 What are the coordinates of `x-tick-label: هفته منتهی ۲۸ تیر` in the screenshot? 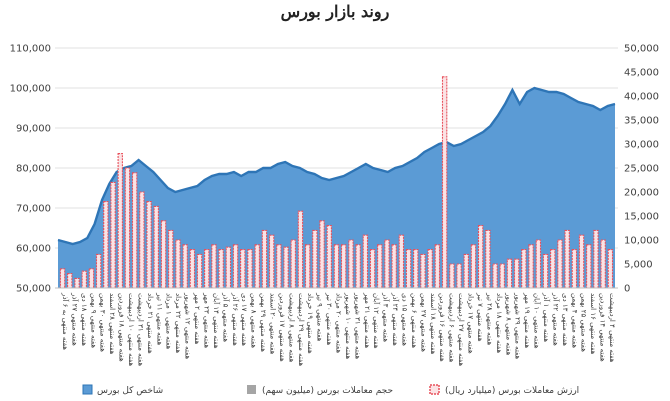 It's located at (489, 319).